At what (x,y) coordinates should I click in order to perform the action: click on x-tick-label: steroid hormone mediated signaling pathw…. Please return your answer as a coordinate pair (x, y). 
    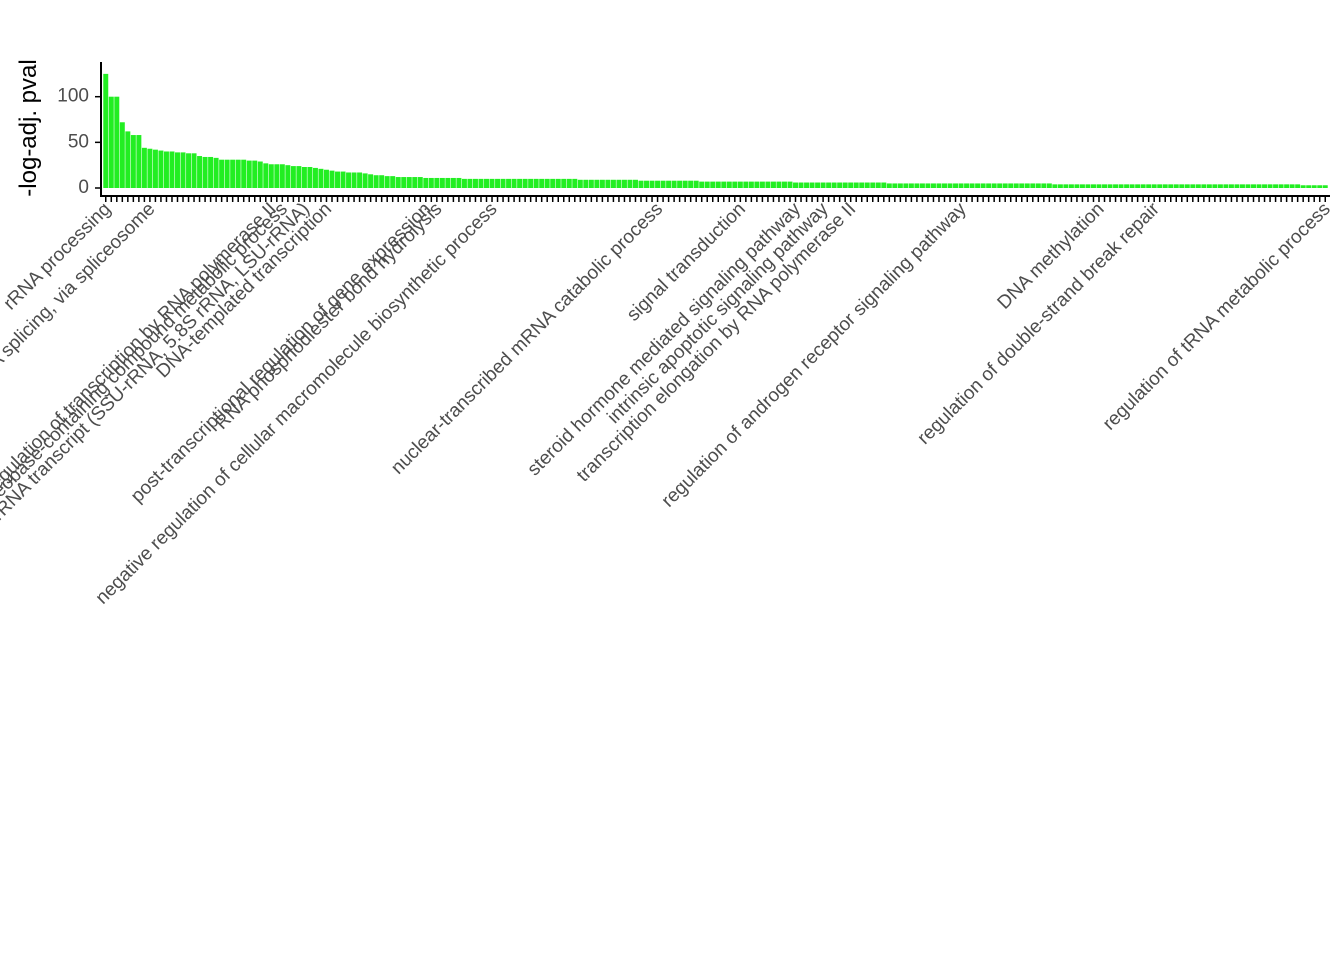
    Looking at the image, I should click on (665, 339).